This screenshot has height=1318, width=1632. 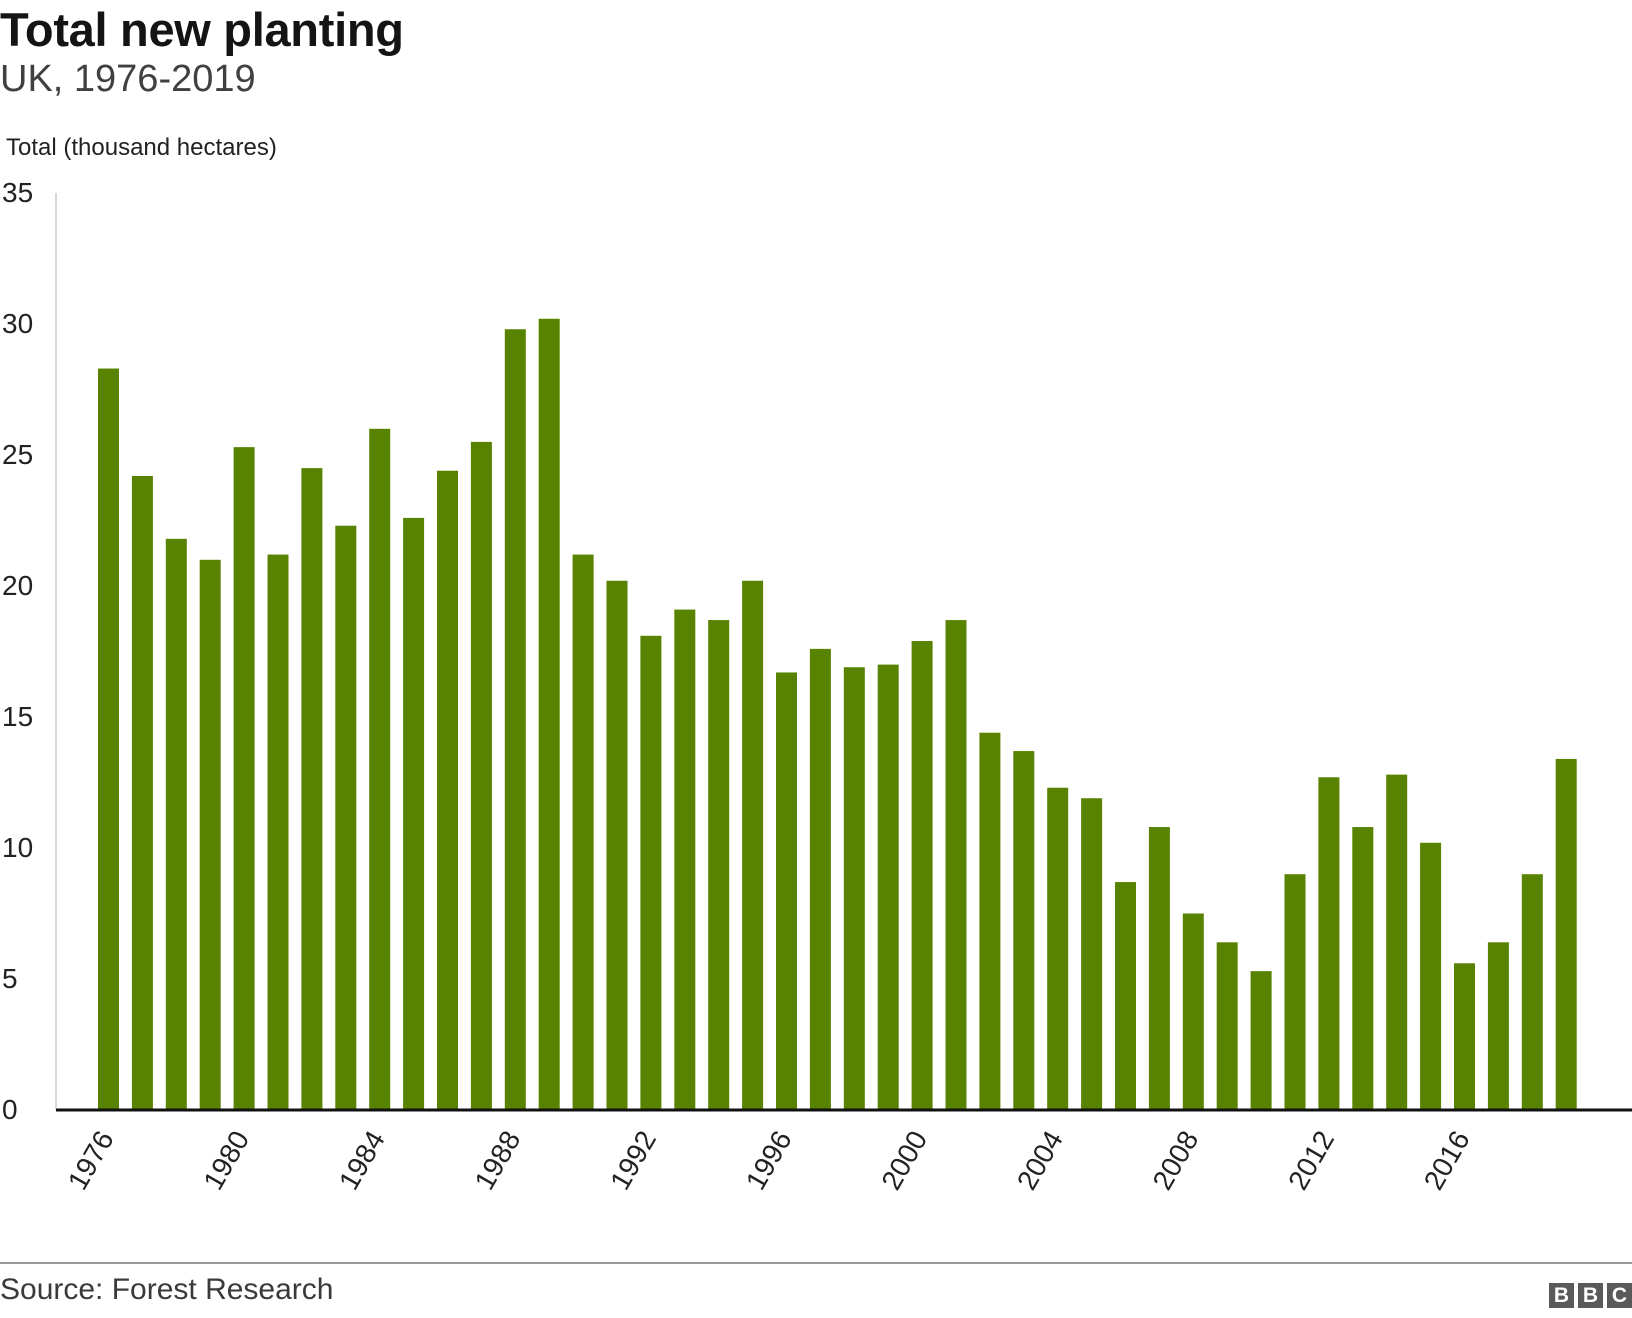 What do you see at coordinates (769, 1160) in the screenshot?
I see `x-tick-label-1996: 1996` at bounding box center [769, 1160].